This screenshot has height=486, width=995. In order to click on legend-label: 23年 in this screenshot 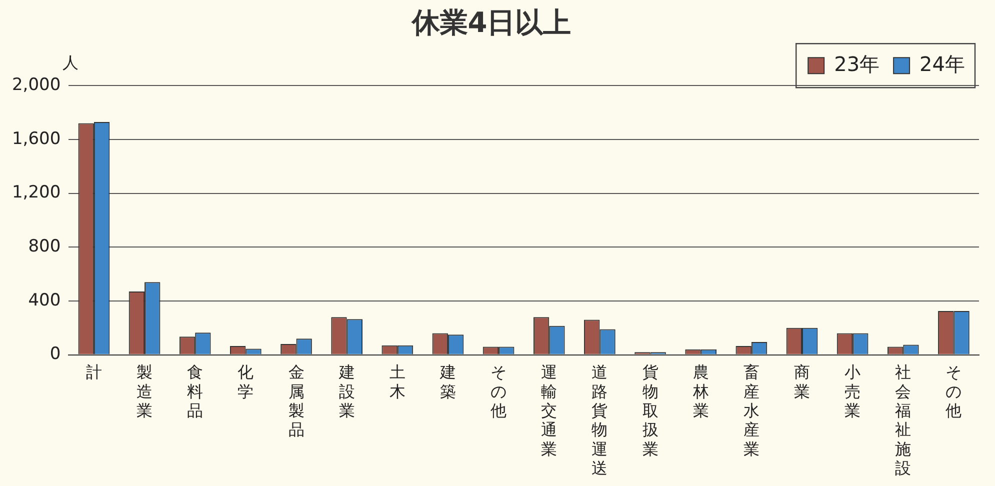, I will do `click(857, 64)`.